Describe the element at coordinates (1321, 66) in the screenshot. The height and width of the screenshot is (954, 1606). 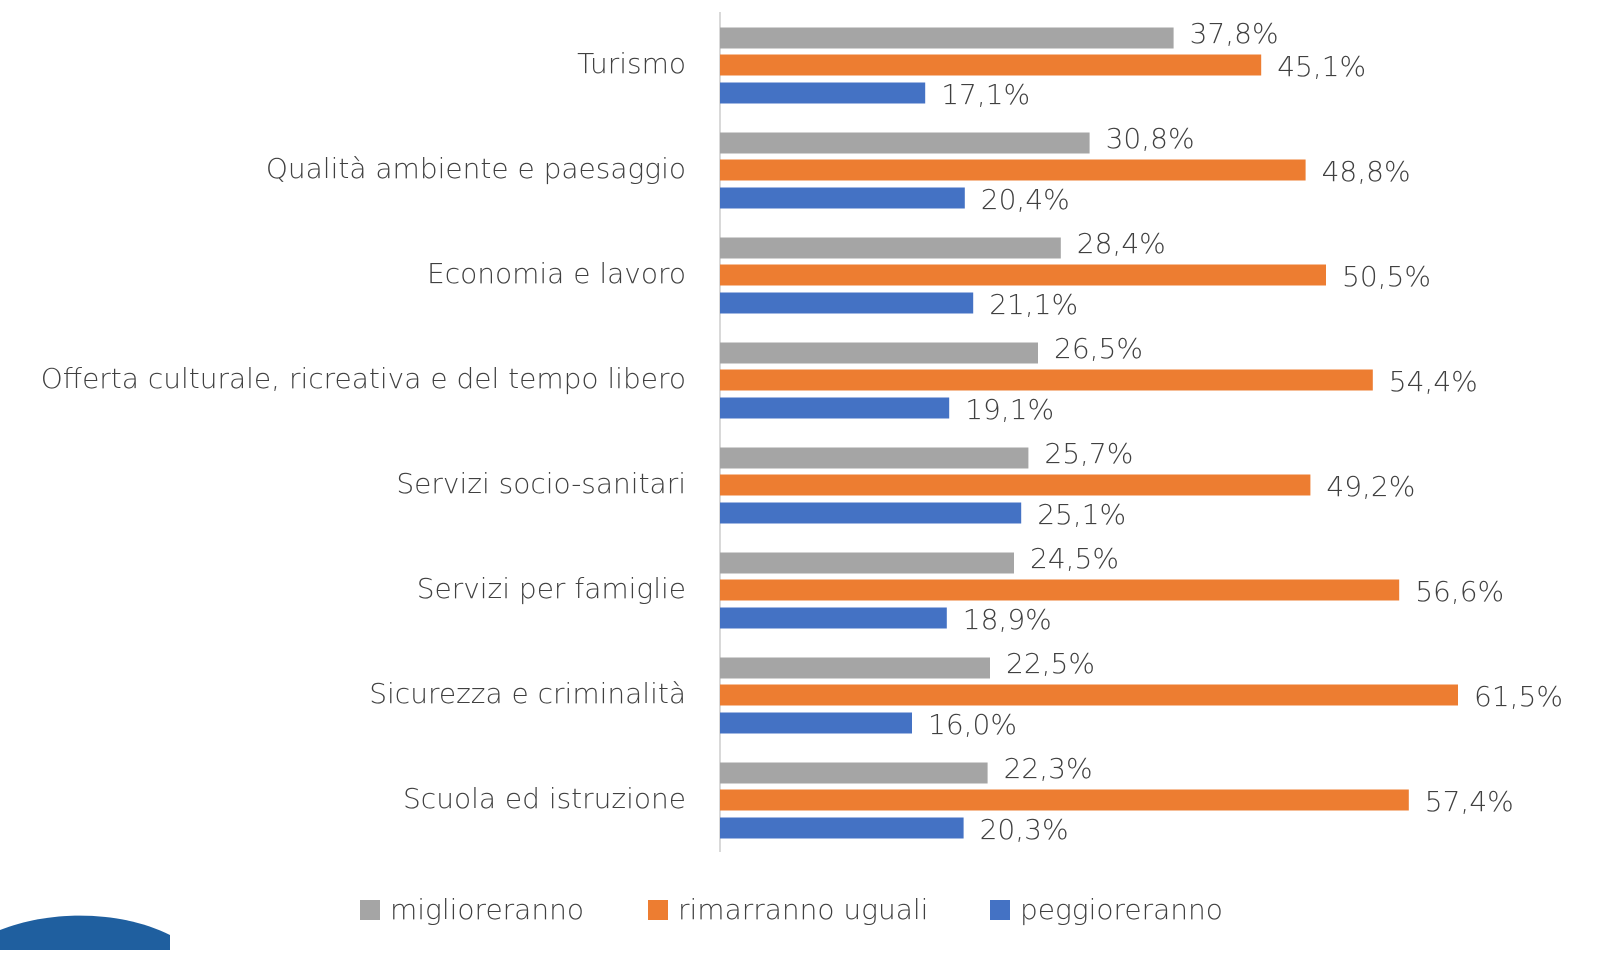
I see `data-label: 45,1%` at that location.